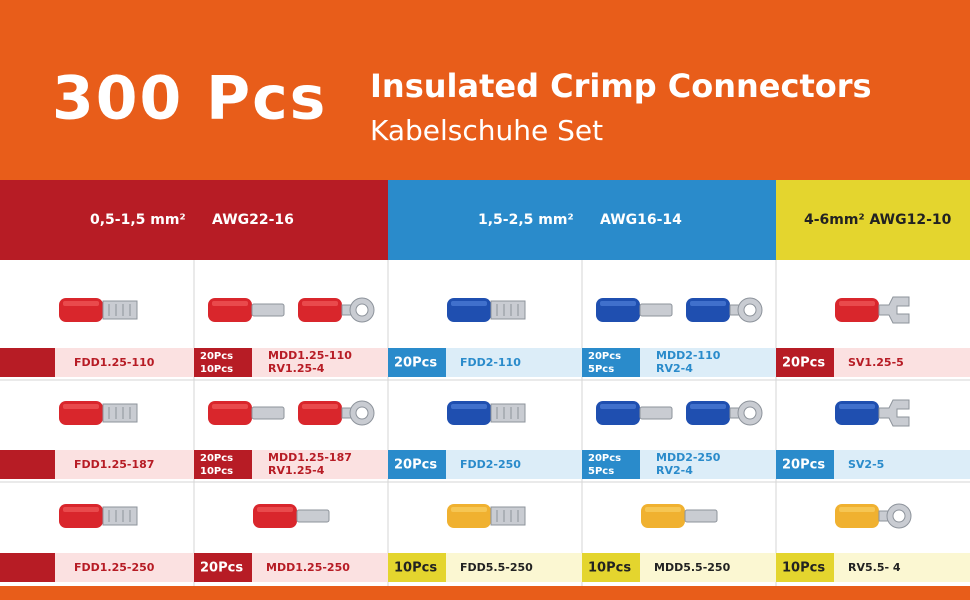 The width and height of the screenshot is (970, 600). Describe the element at coordinates (876, 362) in the screenshot. I see `part-number: SV1.25-5` at that location.